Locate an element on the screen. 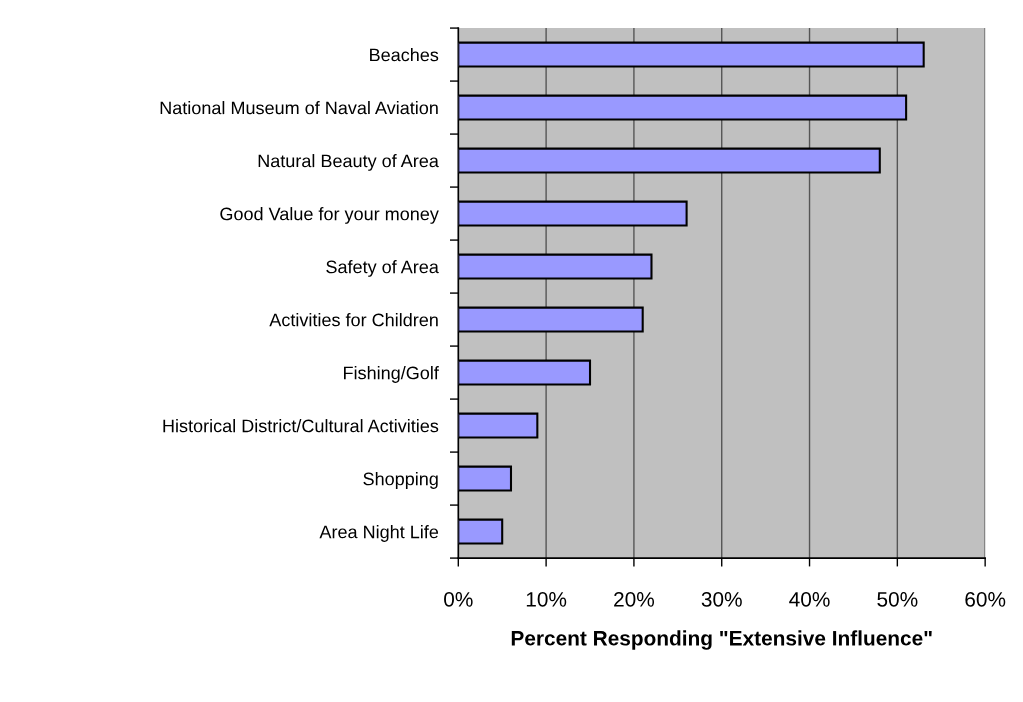 This screenshot has height=702, width=1023. y-tick-label: Good Value for your money is located at coordinates (329, 215).